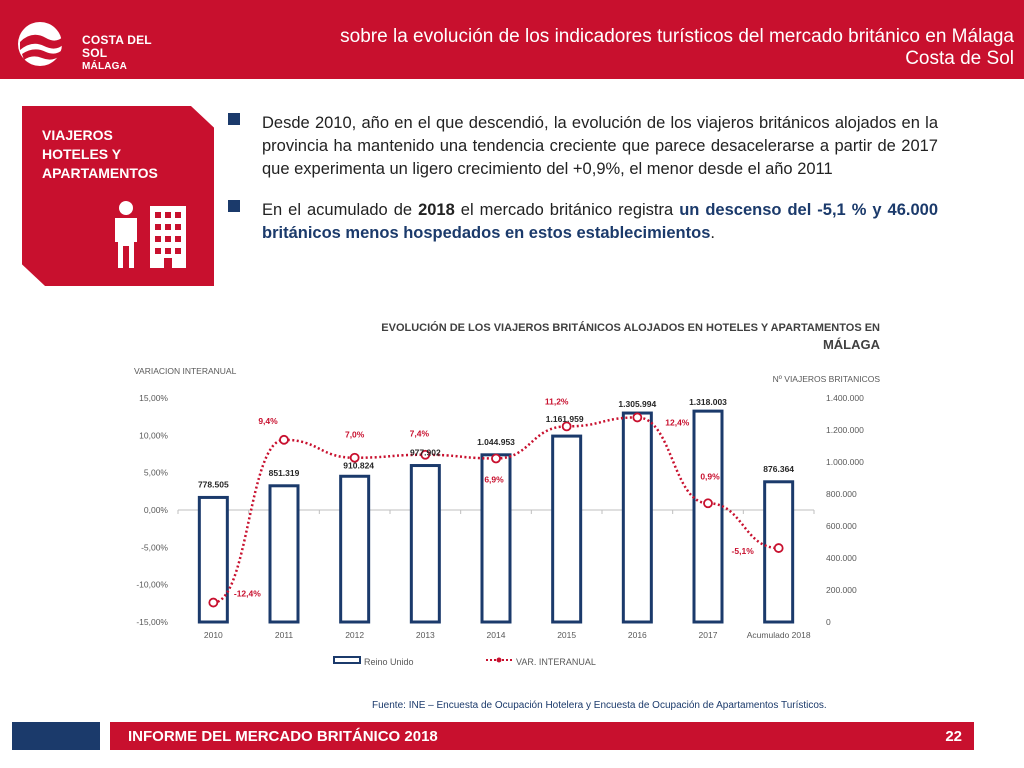  What do you see at coordinates (852, 344) in the screenshot?
I see `chart-title-line-2: MÁLAGA` at bounding box center [852, 344].